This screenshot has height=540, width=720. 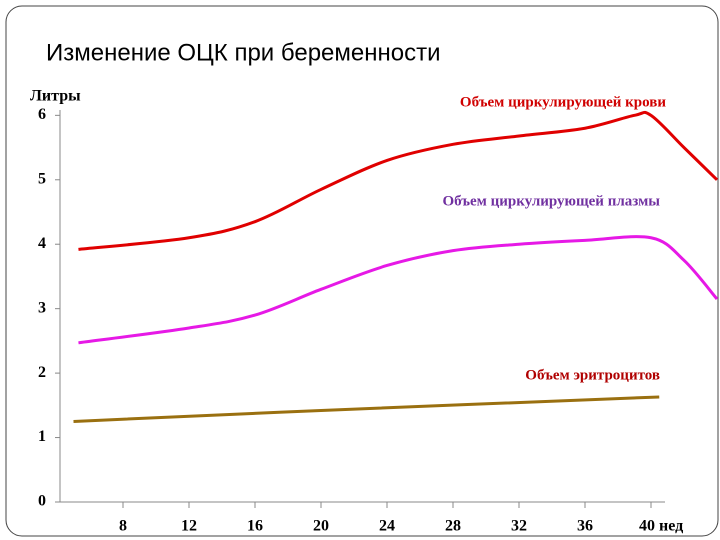 What do you see at coordinates (55, 96) in the screenshot?
I see `y-axis-label: Литры` at bounding box center [55, 96].